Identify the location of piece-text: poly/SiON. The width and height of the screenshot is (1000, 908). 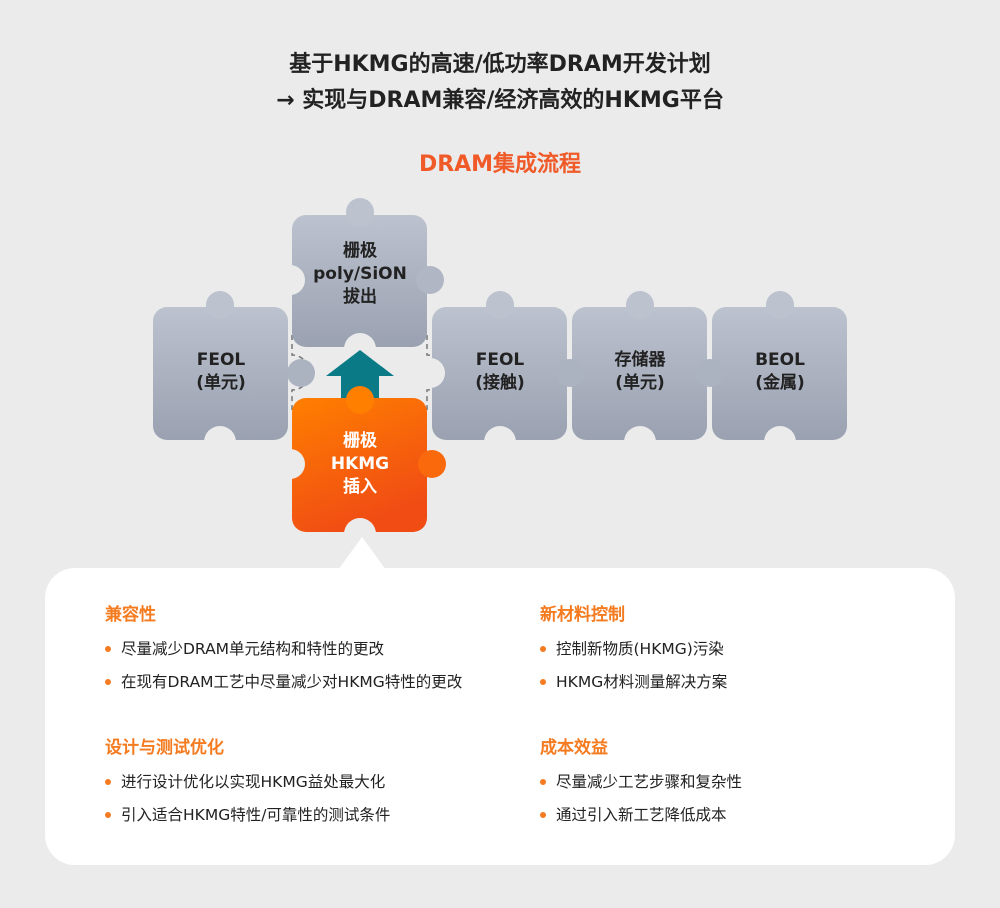
(360, 274).